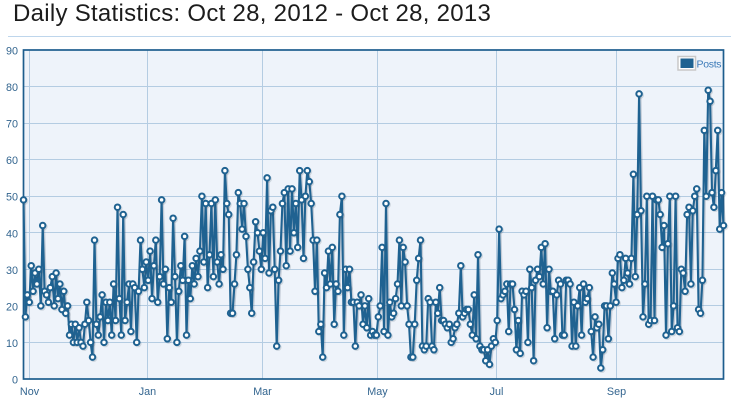 The height and width of the screenshot is (402, 733). I want to click on svg-text: 80, so click(12, 88).